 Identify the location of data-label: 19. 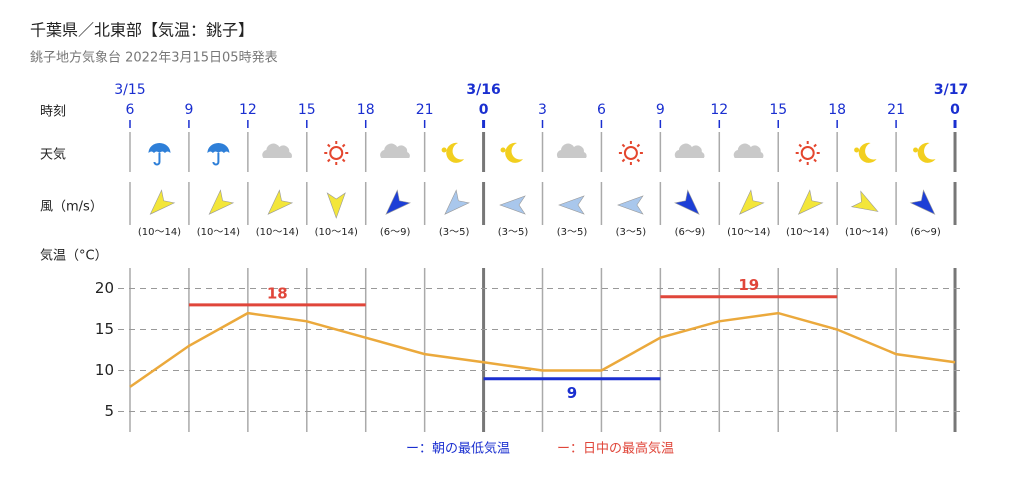
(748, 285).